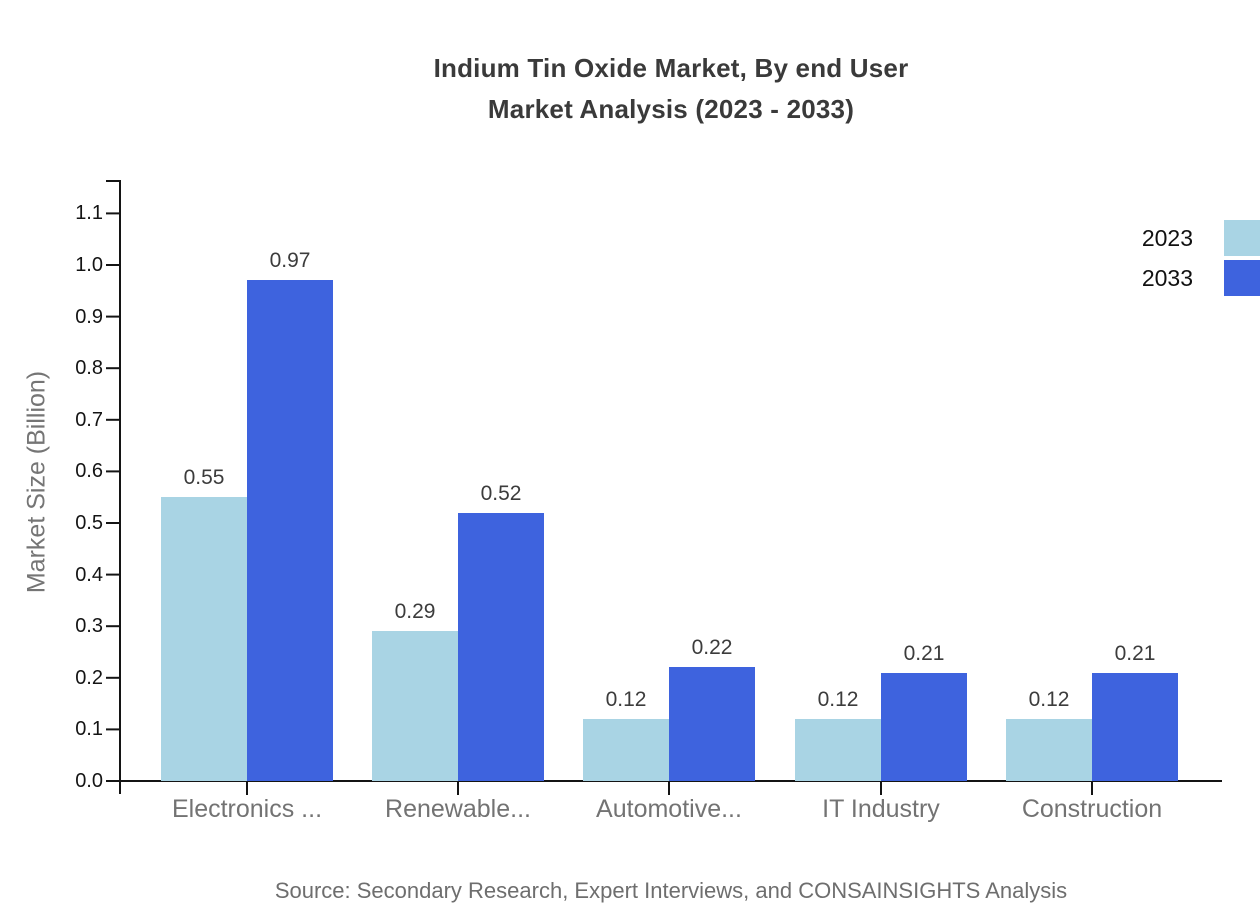 The image size is (1260, 920). Describe the element at coordinates (89, 574) in the screenshot. I see `y-tick-label: 0.4` at that location.